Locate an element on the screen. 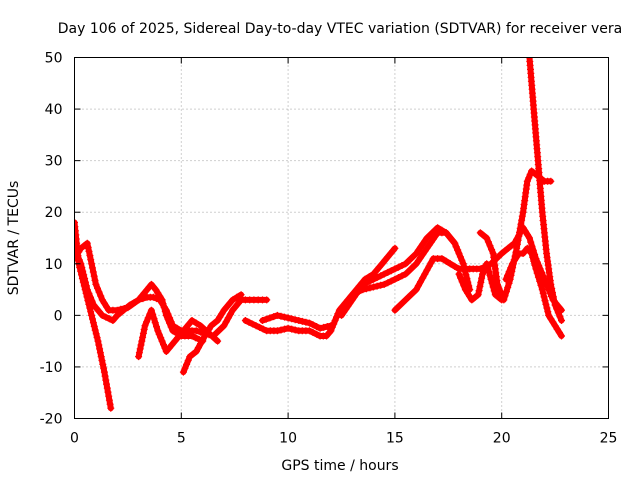 The width and height of the screenshot is (640, 480). y-tick-label: 20 is located at coordinates (54, 213).